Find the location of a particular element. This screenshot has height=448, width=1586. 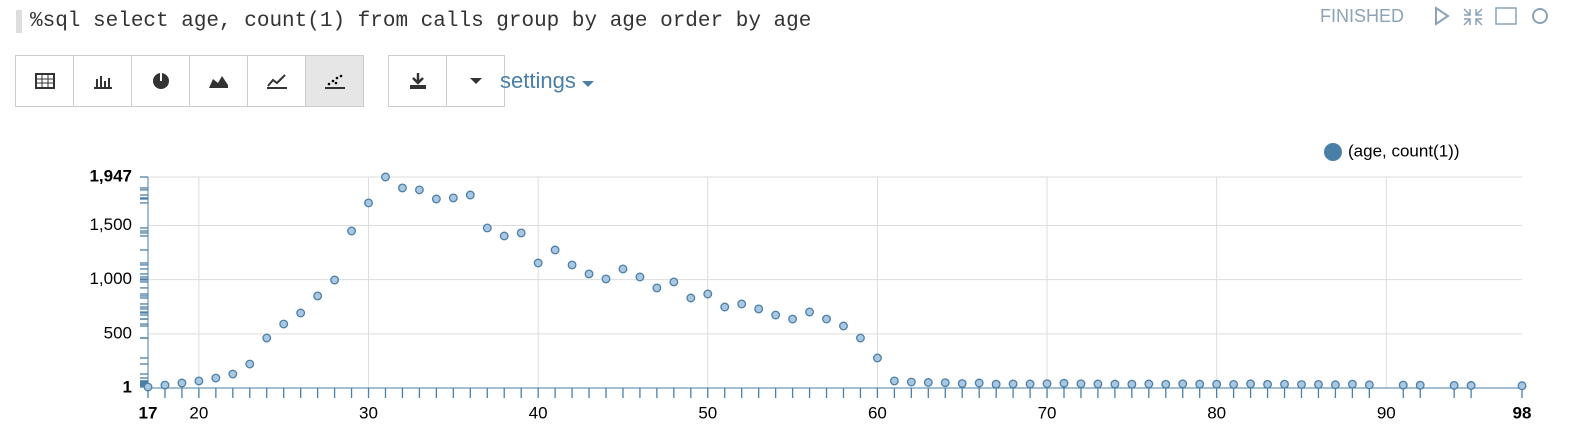

settings-icon is located at coordinates (1540, 16).